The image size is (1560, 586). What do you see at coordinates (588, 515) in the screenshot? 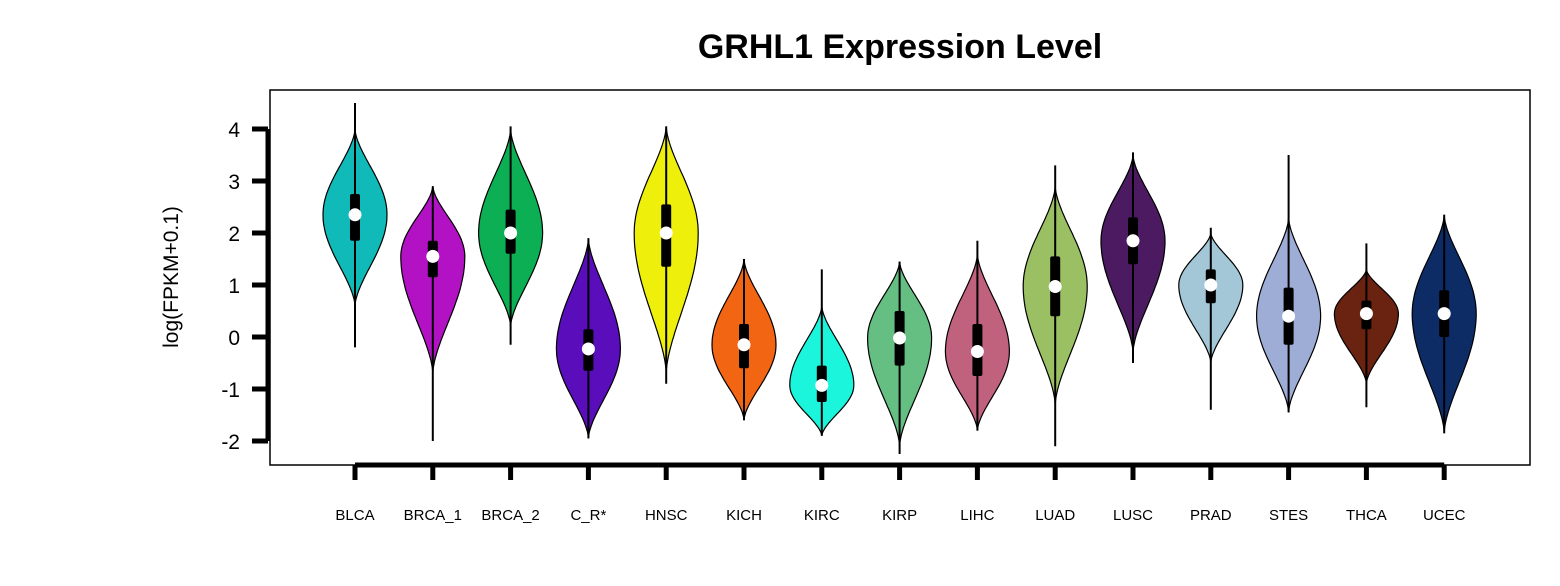
I see `x-tick-label: C_R*` at bounding box center [588, 515].